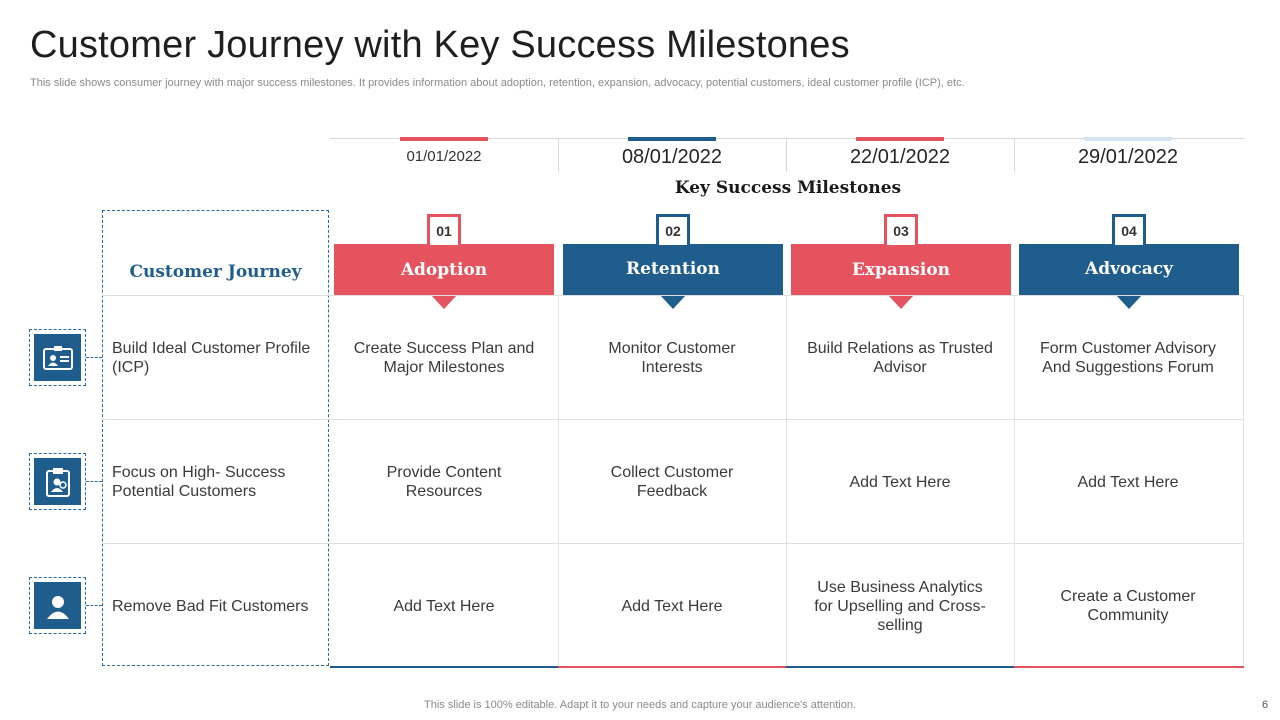  Describe the element at coordinates (444, 358) in the screenshot. I see `table-cell: Create Success Plan and Major Milestones` at that location.